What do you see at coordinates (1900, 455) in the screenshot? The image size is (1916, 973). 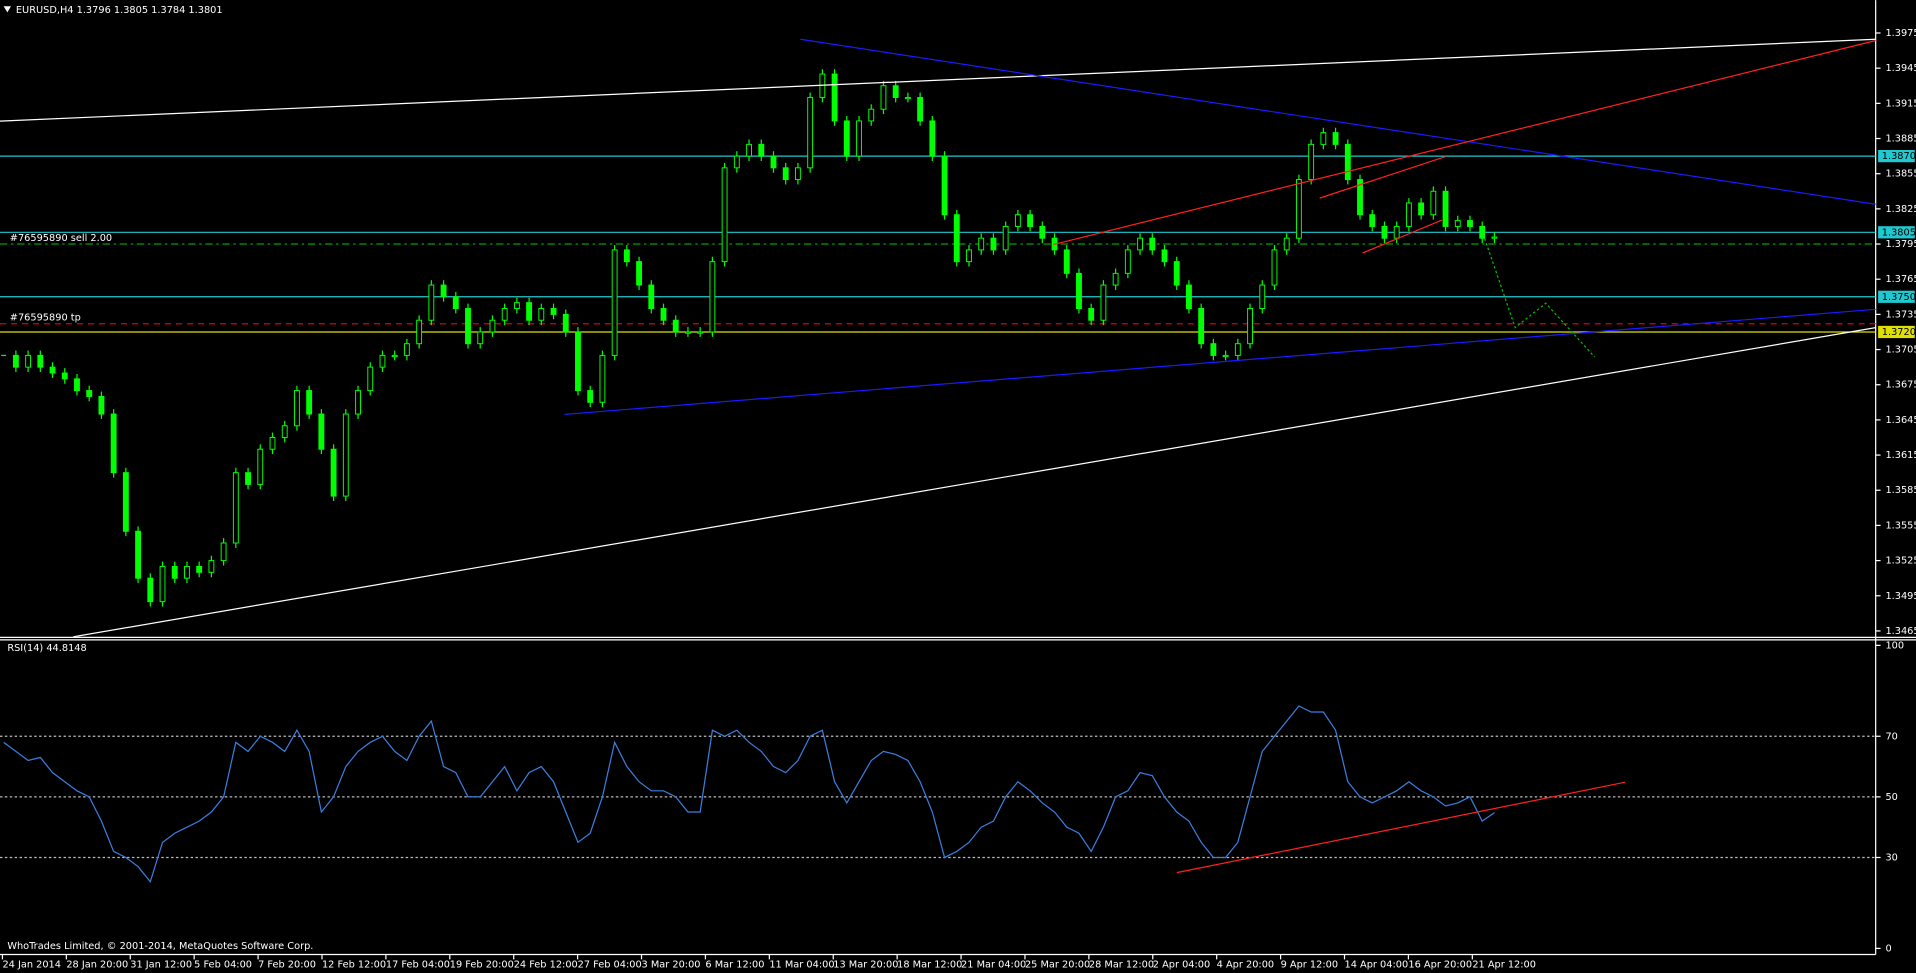 I see `y-tick-label: 1.3615` at bounding box center [1900, 455].